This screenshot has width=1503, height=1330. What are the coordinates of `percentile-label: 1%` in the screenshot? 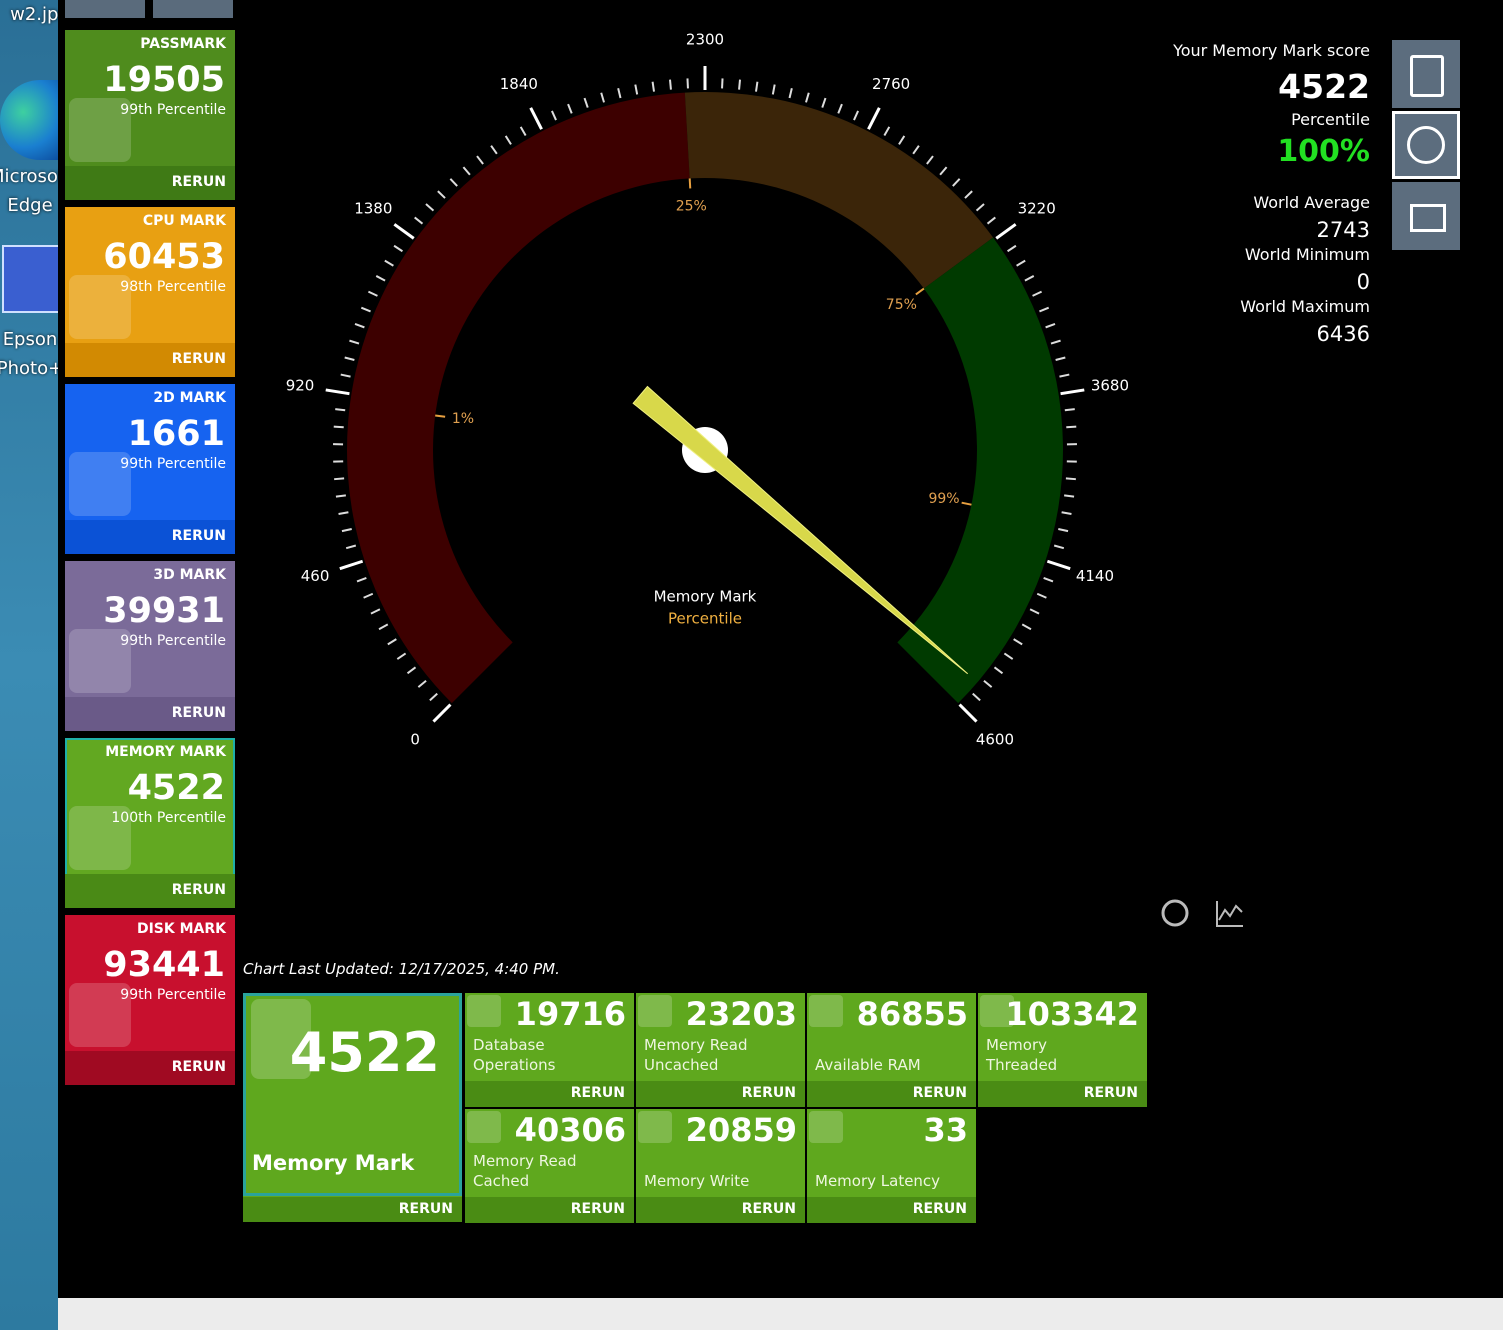 It's located at (463, 419).